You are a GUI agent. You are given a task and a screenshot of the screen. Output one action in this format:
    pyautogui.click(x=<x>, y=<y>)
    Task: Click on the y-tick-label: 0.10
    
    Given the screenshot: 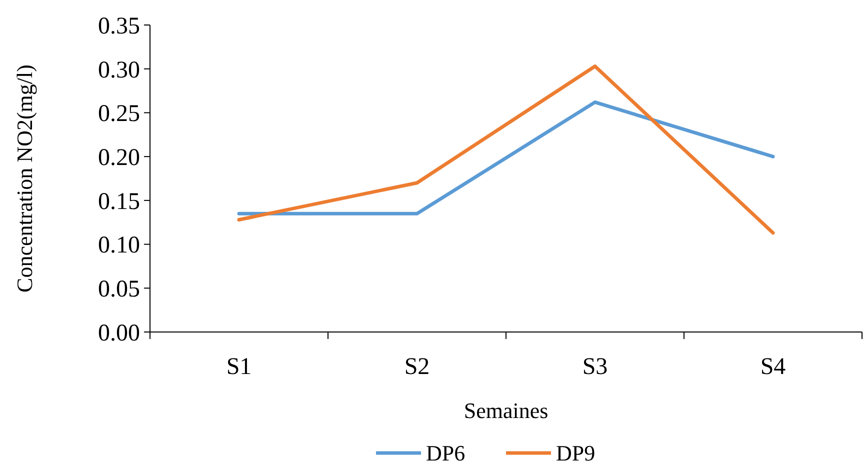 What is the action you would take?
    pyautogui.click(x=119, y=245)
    